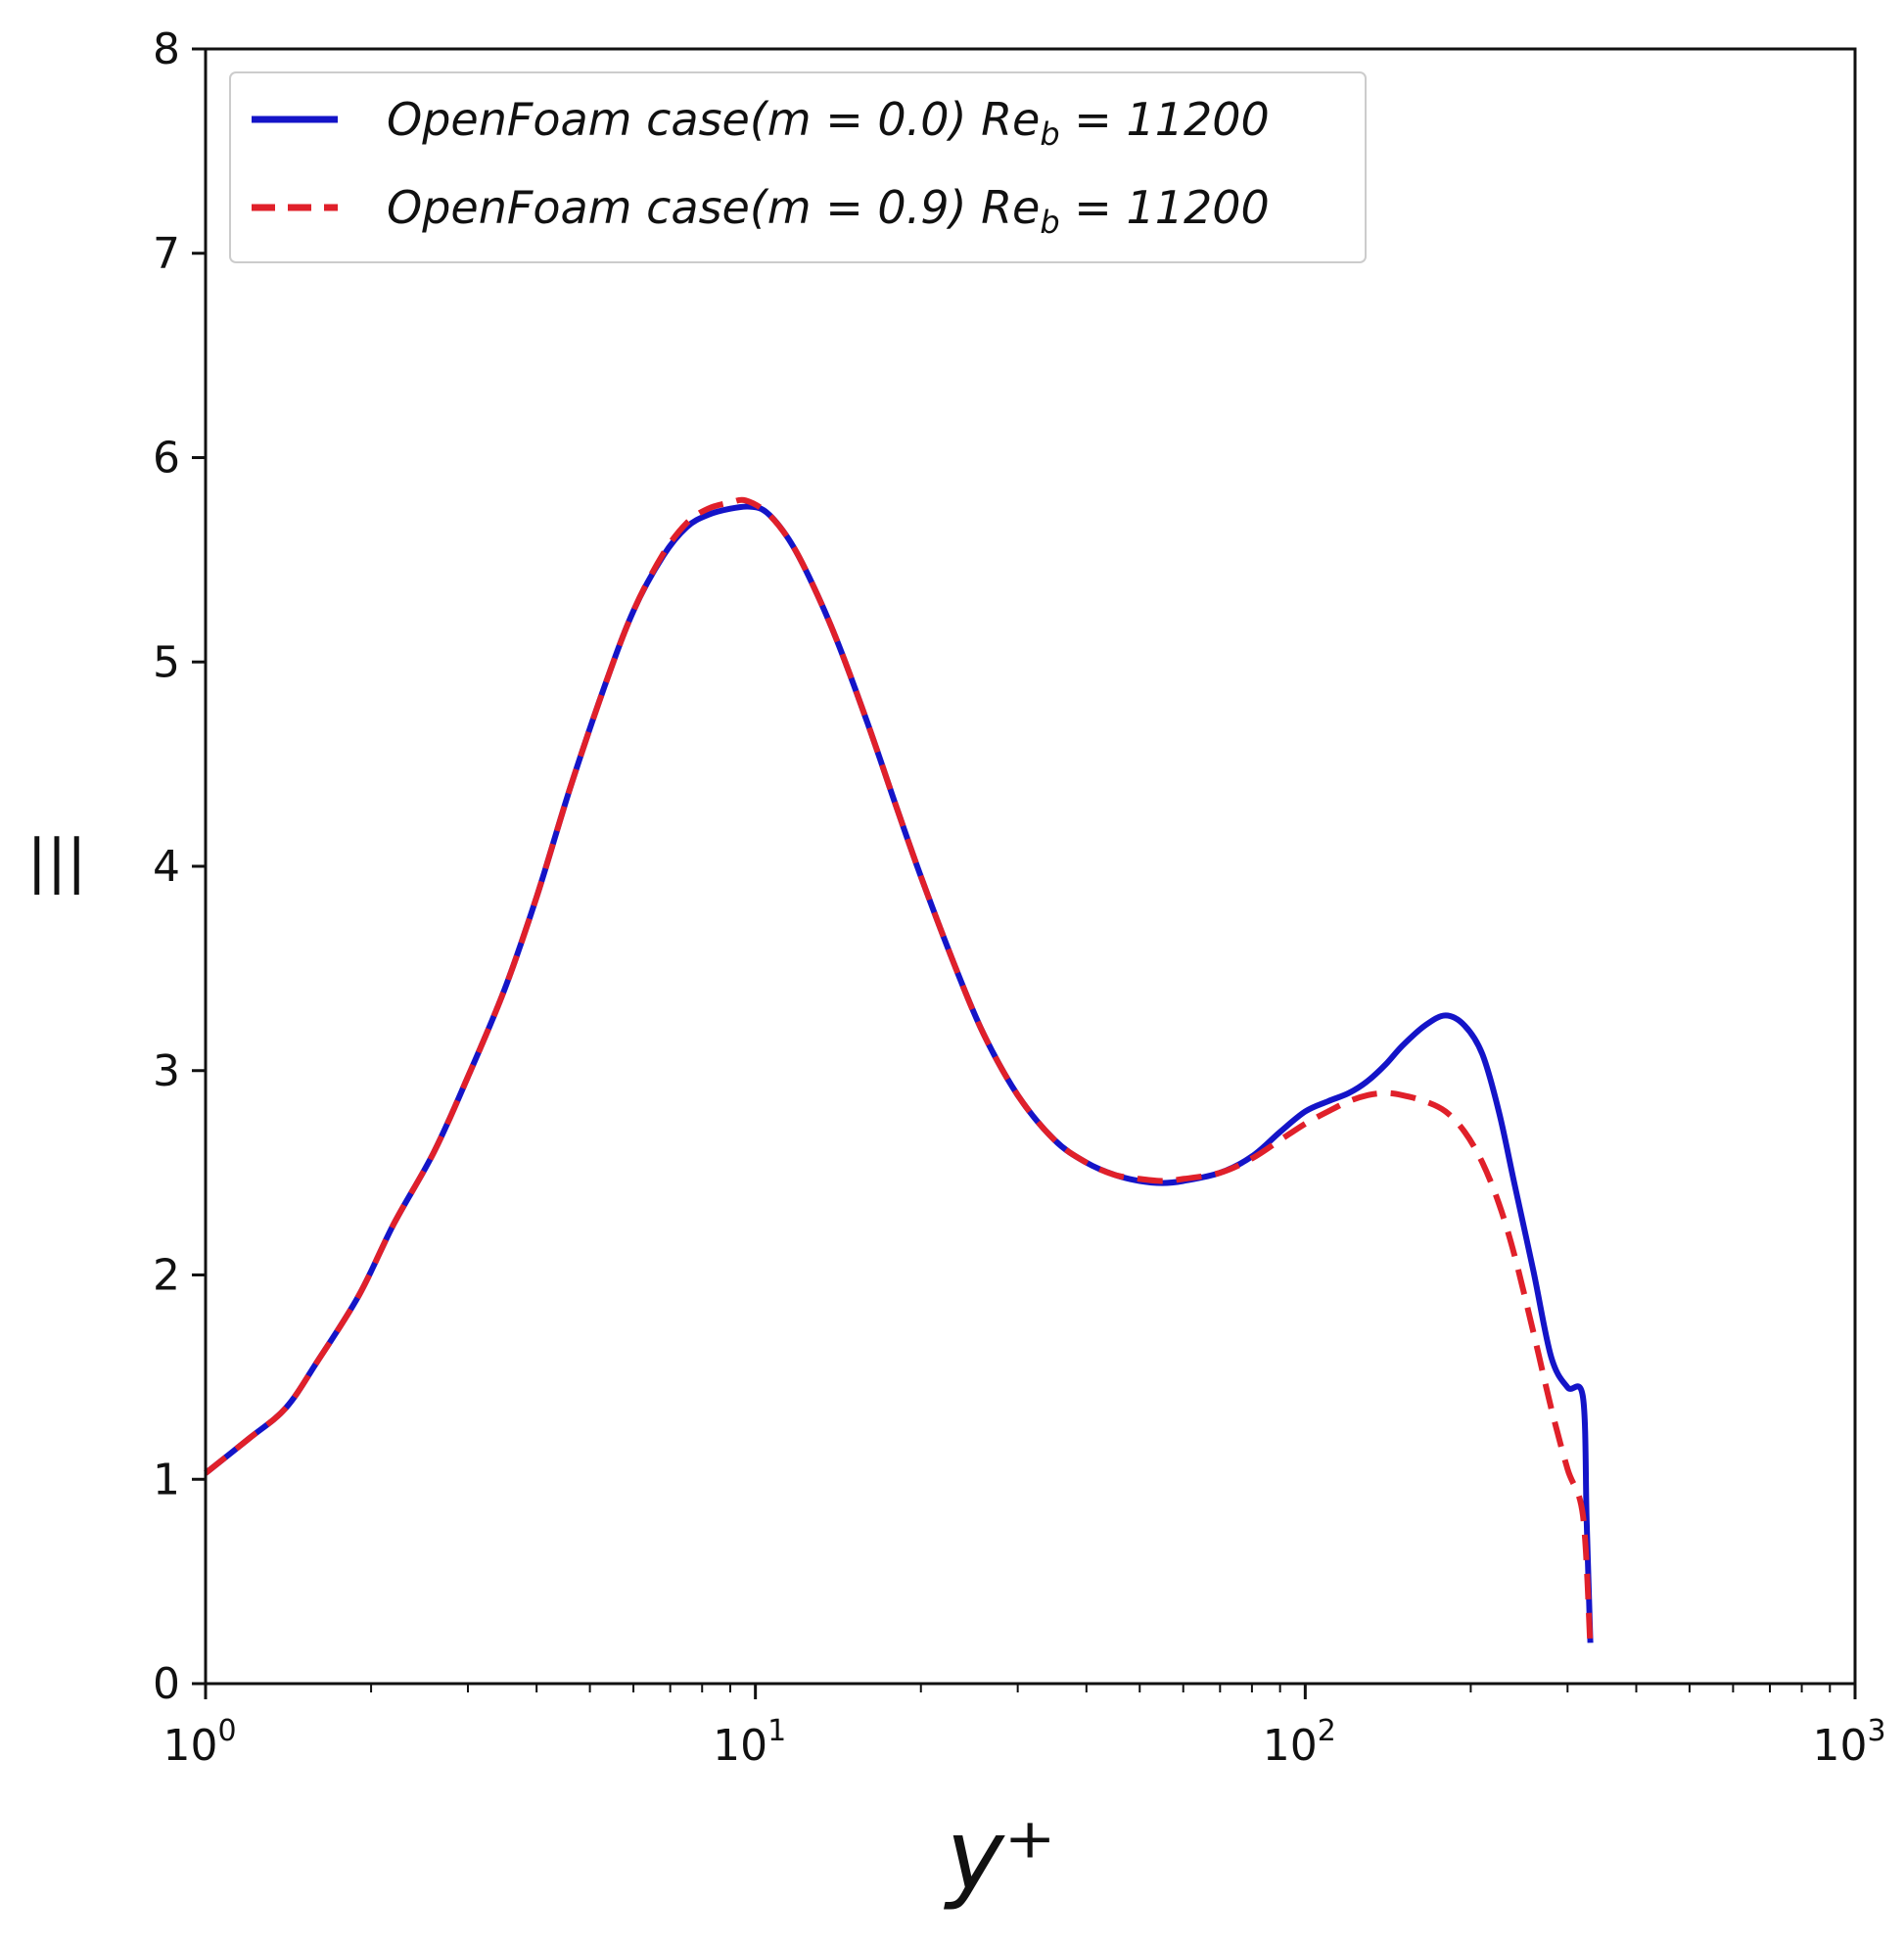 The width and height of the screenshot is (1904, 1944). Describe the element at coordinates (713, 208) in the screenshot. I see `legend-label-main: OpenFoam case(m = 0.9) Re` at that location.